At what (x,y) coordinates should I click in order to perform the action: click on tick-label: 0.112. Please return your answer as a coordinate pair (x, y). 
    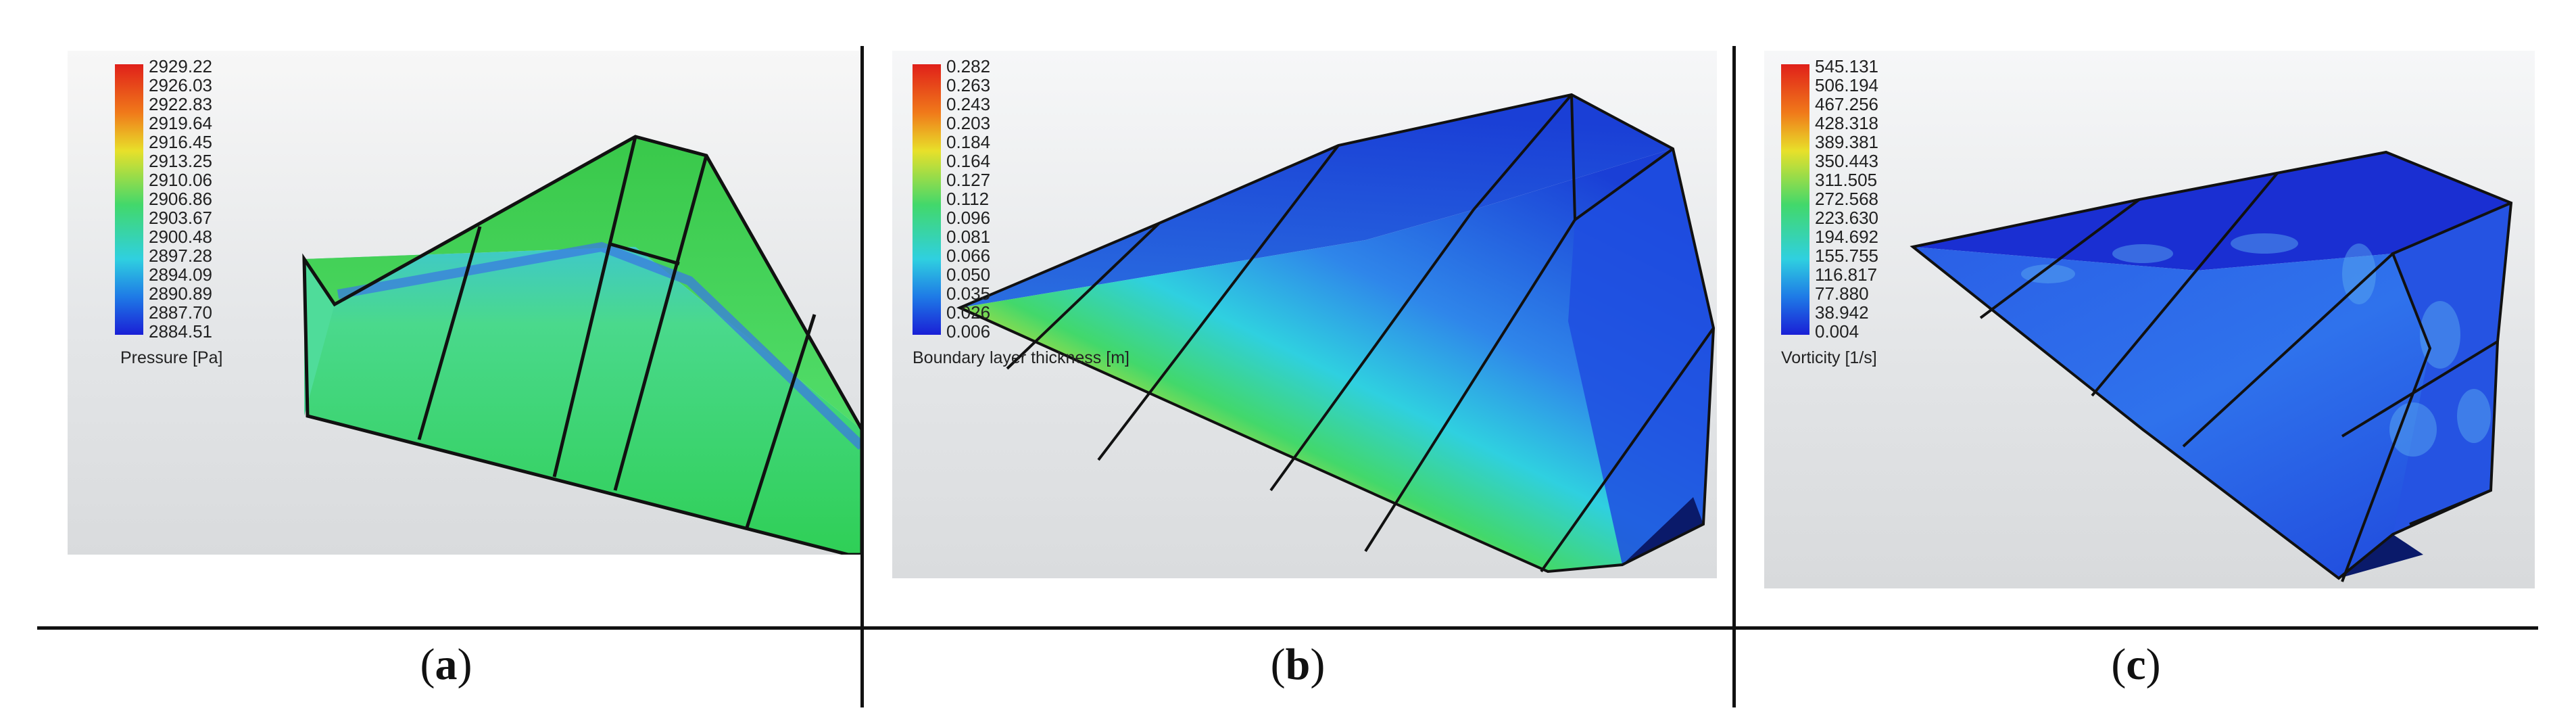
    Looking at the image, I should click on (968, 199).